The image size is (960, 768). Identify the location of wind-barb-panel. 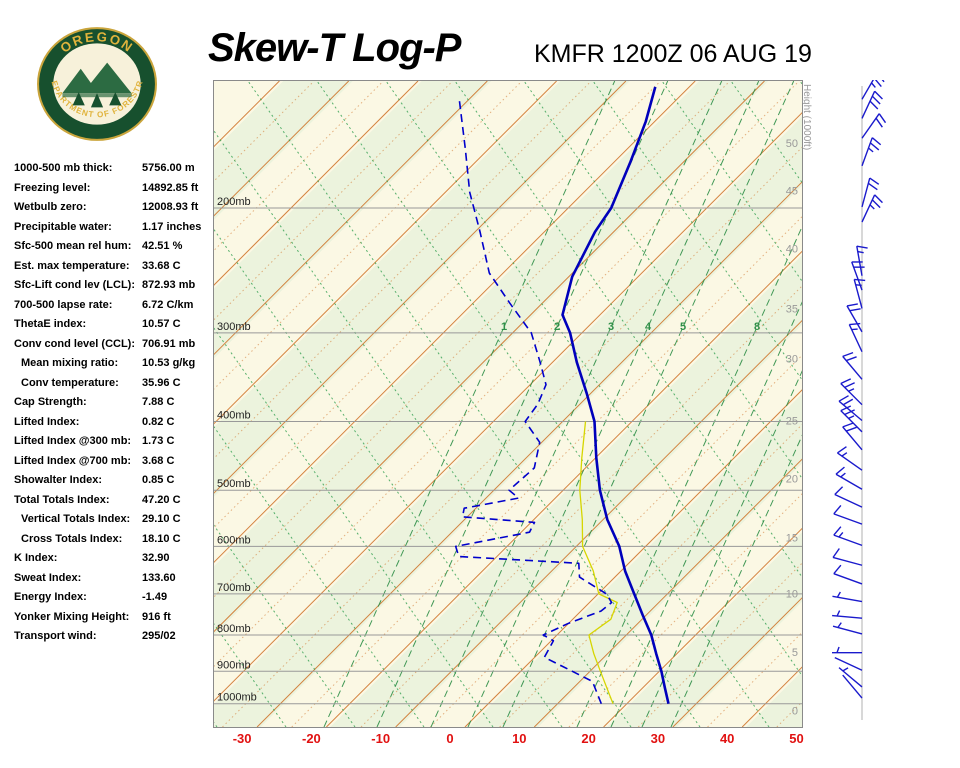
(859, 400).